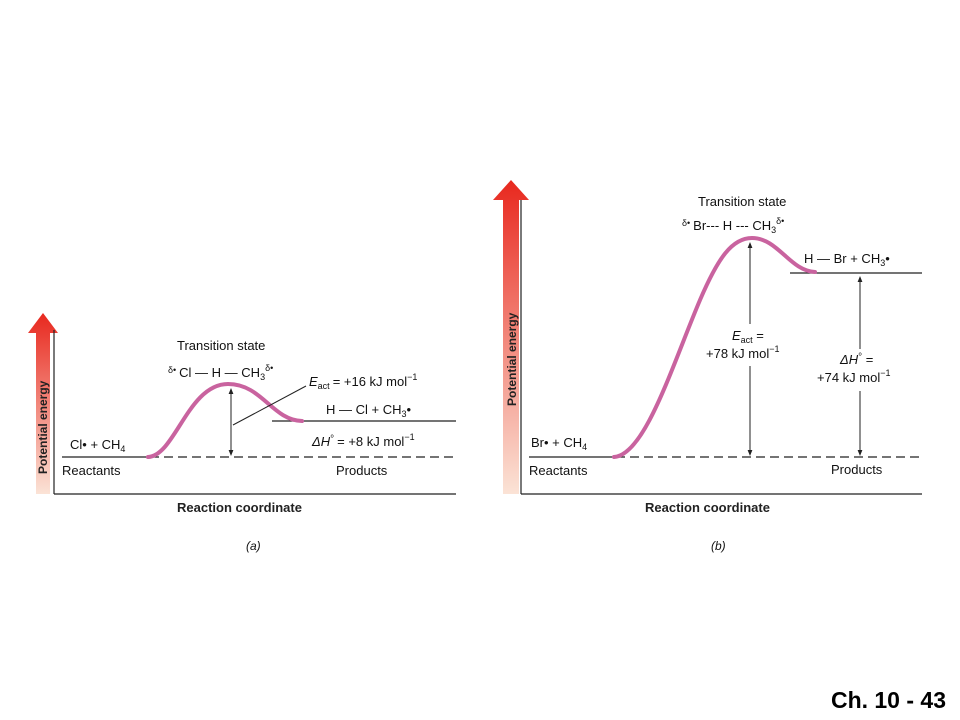 Image resolution: width=960 pixels, height=720 pixels. I want to click on eact-value-b: +78 kJ mol−1, so click(743, 352).